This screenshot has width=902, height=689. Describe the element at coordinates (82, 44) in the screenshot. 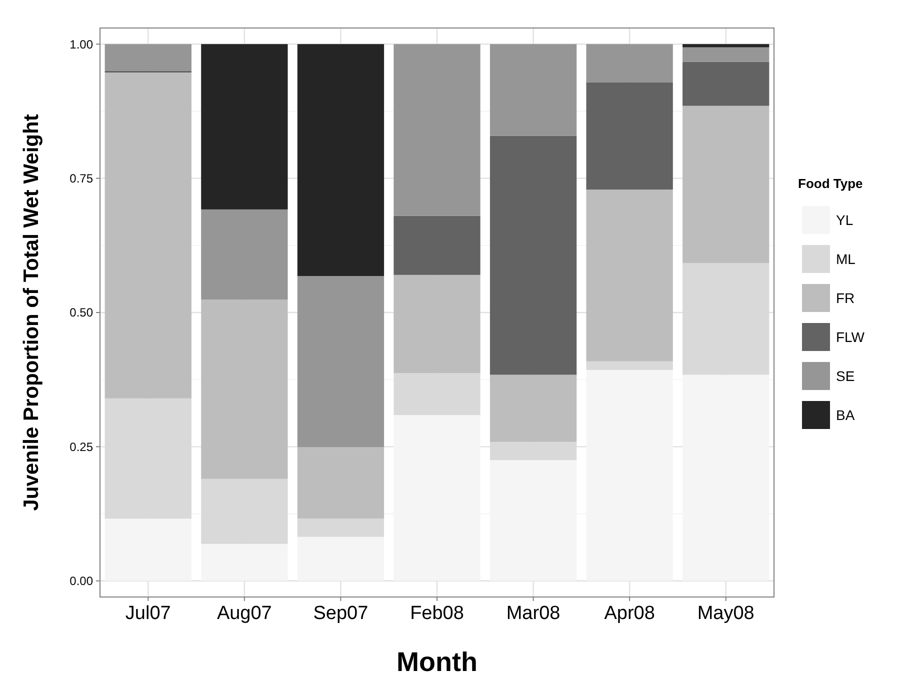

I see `y-tick-label: 1.00` at that location.